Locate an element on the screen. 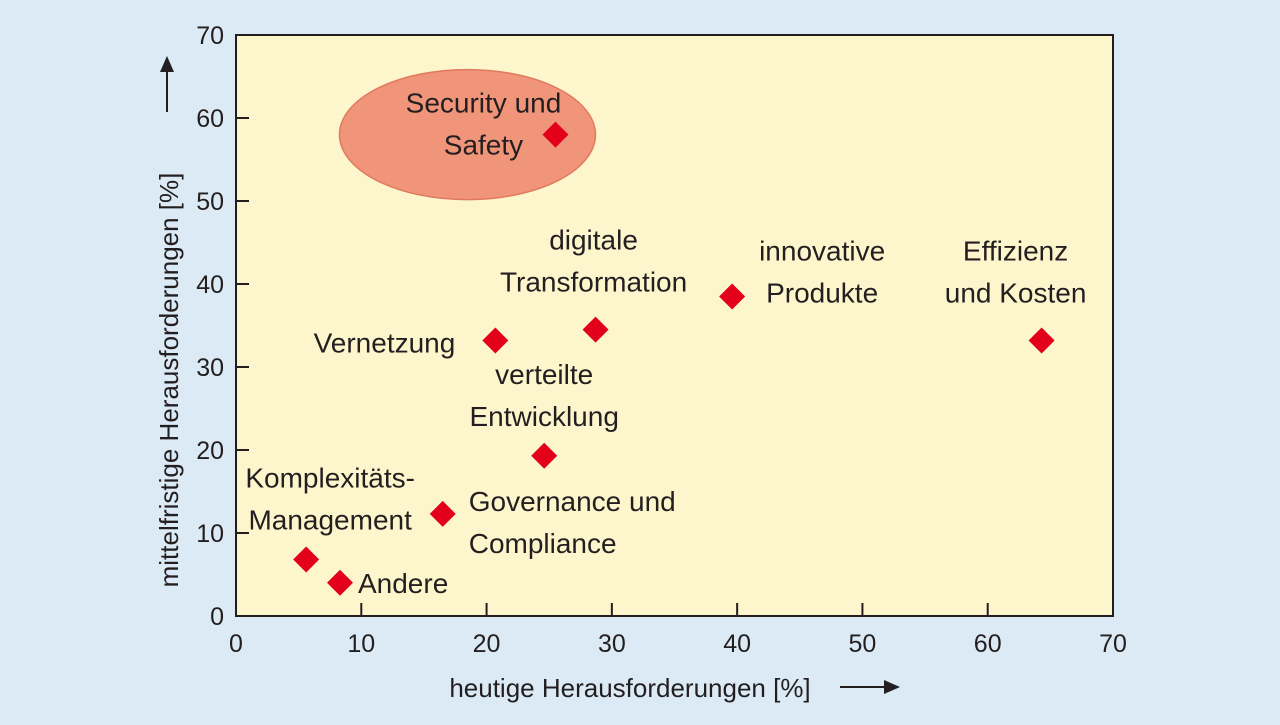  x-tick-label: 10 is located at coordinates (361, 644).